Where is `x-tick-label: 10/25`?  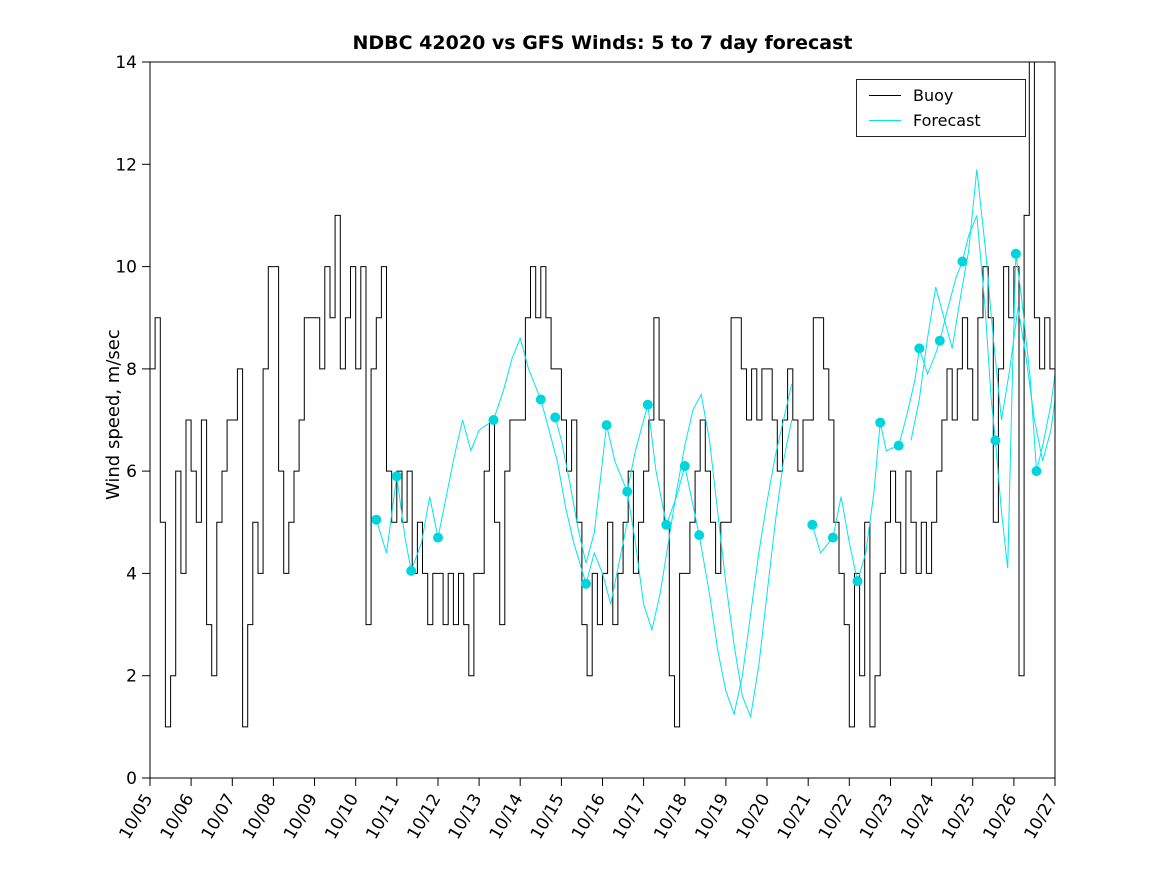
x-tick-label: 10/25 is located at coordinates (959, 816).